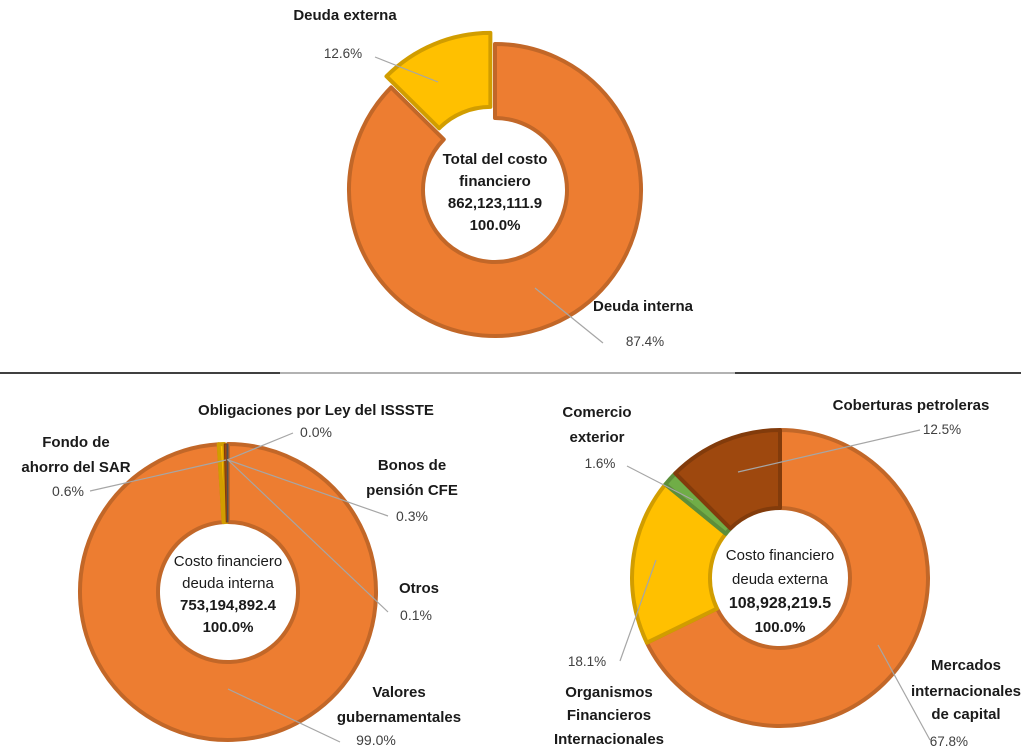  What do you see at coordinates (596, 412) in the screenshot?
I see `slice-name-label-comercio-exterior: Comercio` at bounding box center [596, 412].